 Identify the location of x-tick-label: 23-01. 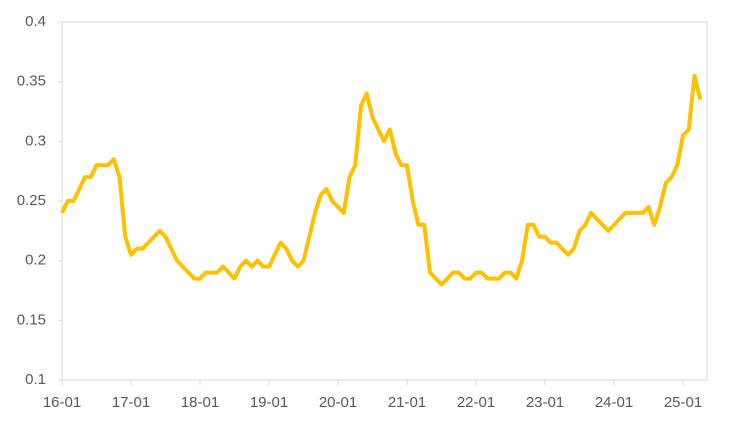
(545, 402).